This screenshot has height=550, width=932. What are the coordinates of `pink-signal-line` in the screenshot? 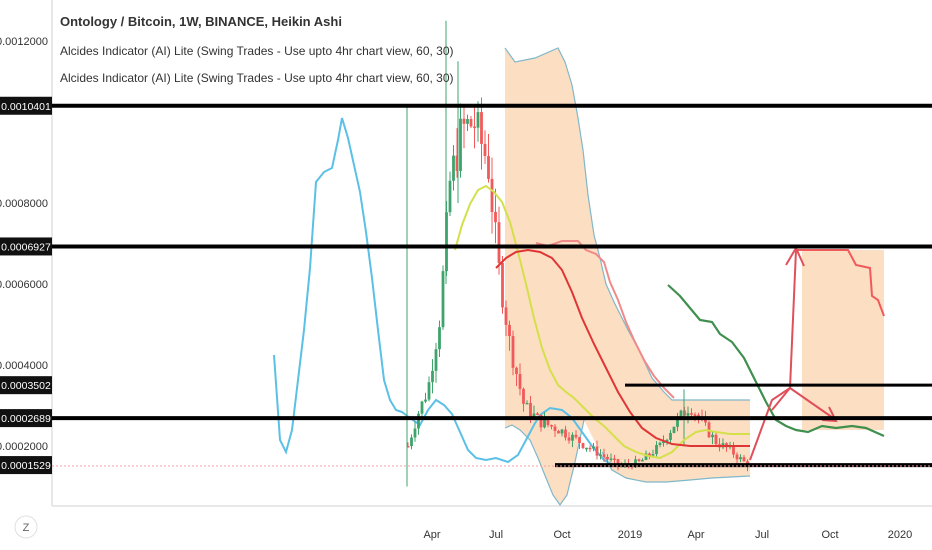 It's located at (605, 319).